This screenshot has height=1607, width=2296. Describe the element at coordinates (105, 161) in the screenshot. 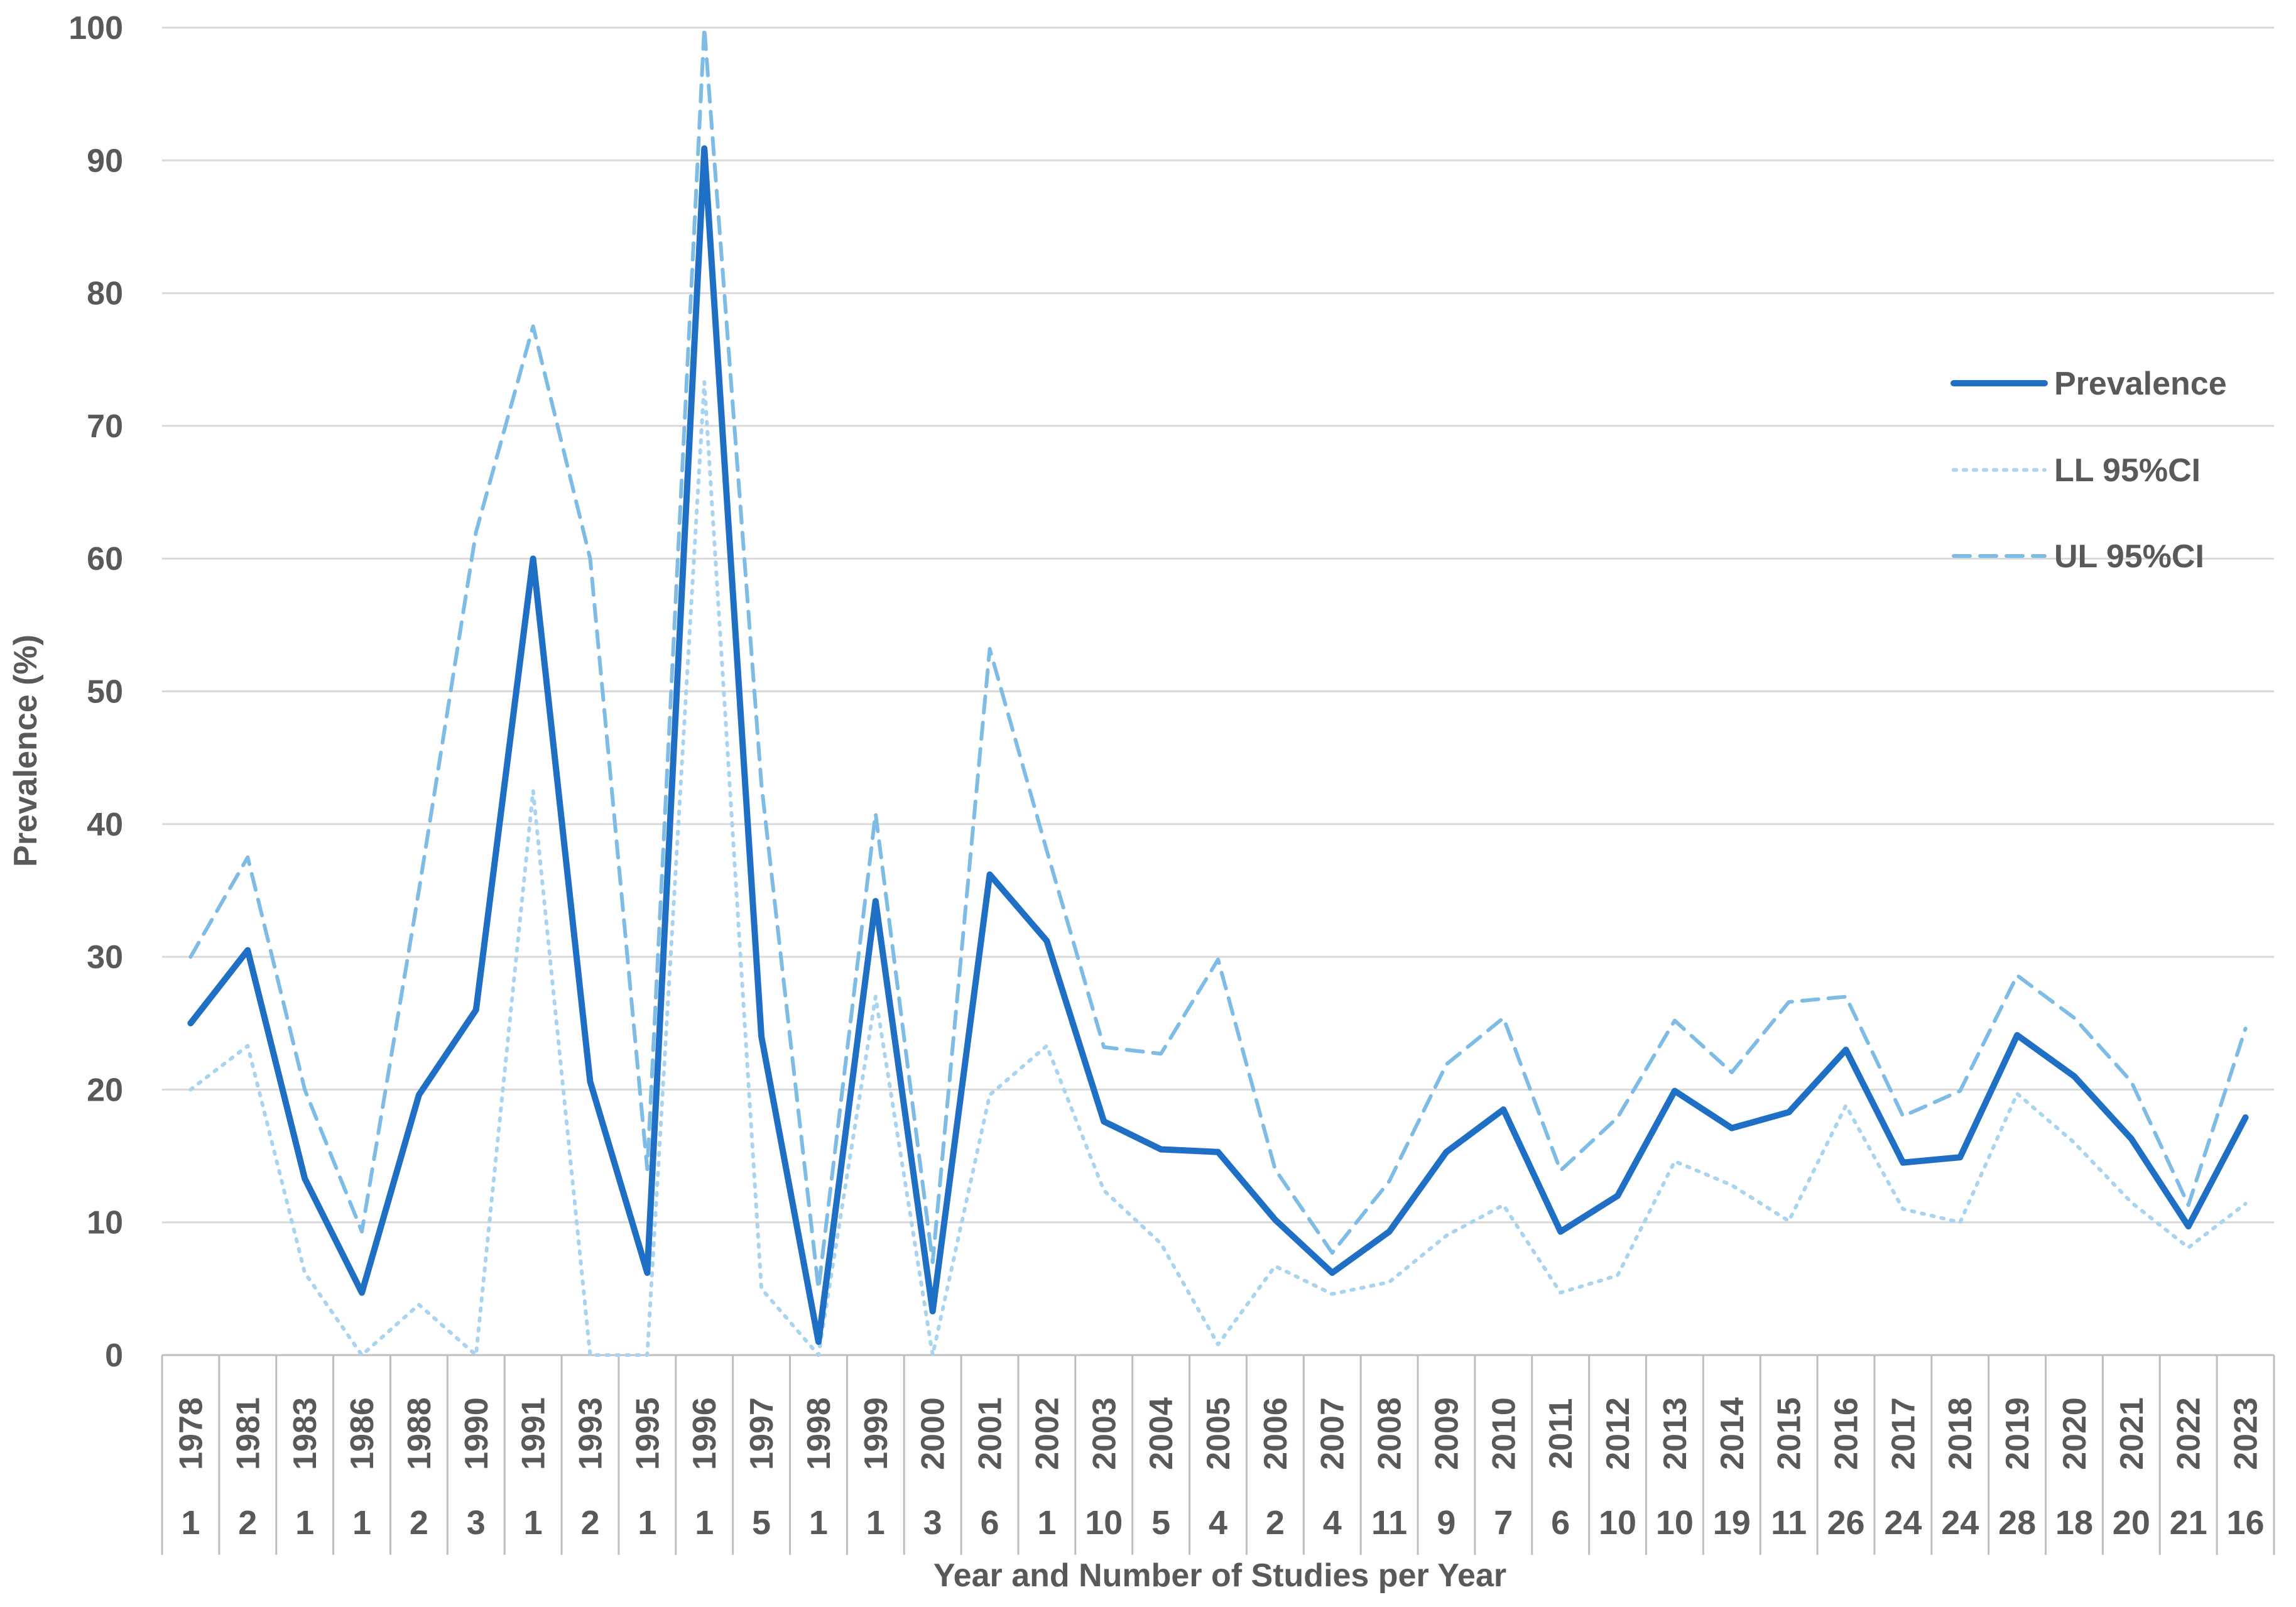

I see `y-tick-label: 90` at that location.